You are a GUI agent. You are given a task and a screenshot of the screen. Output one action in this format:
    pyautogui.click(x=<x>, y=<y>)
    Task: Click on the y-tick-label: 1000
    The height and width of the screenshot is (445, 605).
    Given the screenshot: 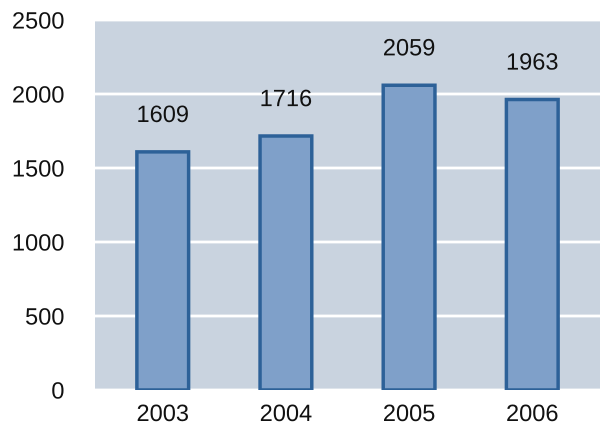 What is the action you would take?
    pyautogui.click(x=39, y=242)
    